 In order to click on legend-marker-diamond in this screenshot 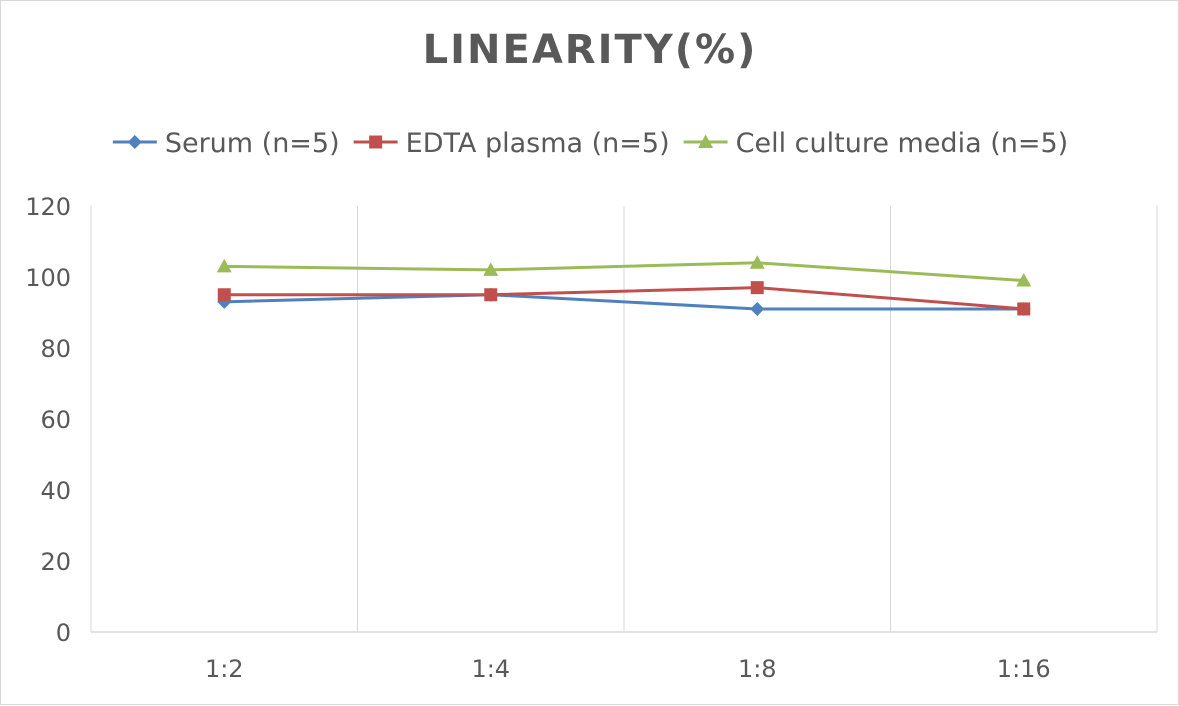, I will do `click(134, 142)`.